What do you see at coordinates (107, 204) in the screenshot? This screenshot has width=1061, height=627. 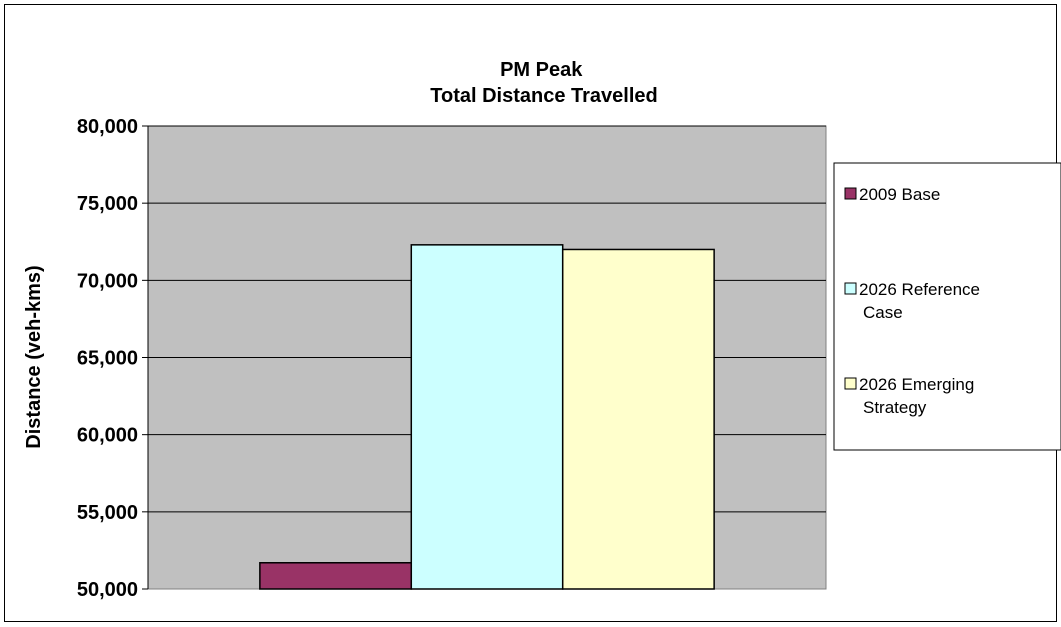 I see `y-tick-label: 75,000` at bounding box center [107, 204].